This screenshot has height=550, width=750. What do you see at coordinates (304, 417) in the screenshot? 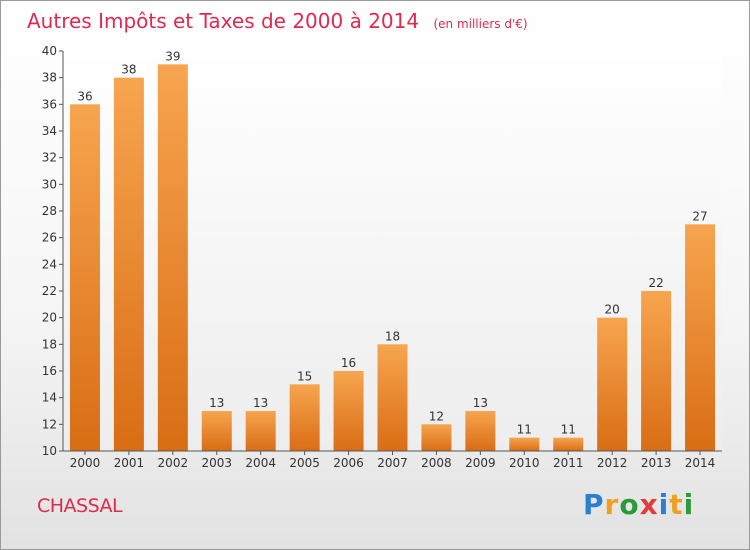
I see `bar-2005` at bounding box center [304, 417].